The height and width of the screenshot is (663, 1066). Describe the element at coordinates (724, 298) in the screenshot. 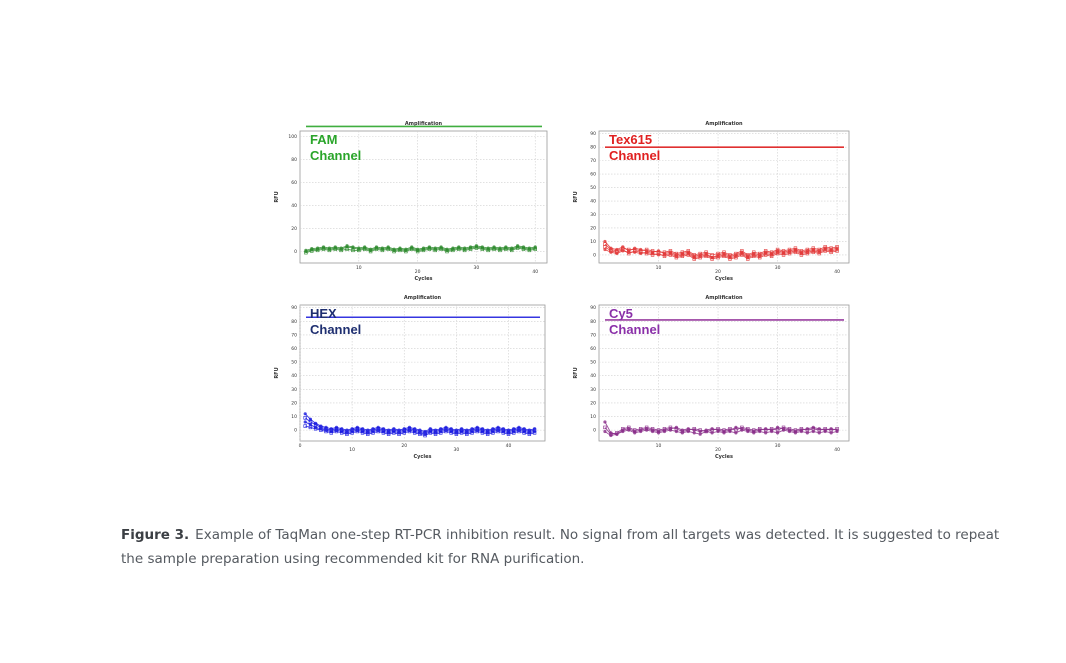

I see `cy5-chart-title: Amplification` at that location.